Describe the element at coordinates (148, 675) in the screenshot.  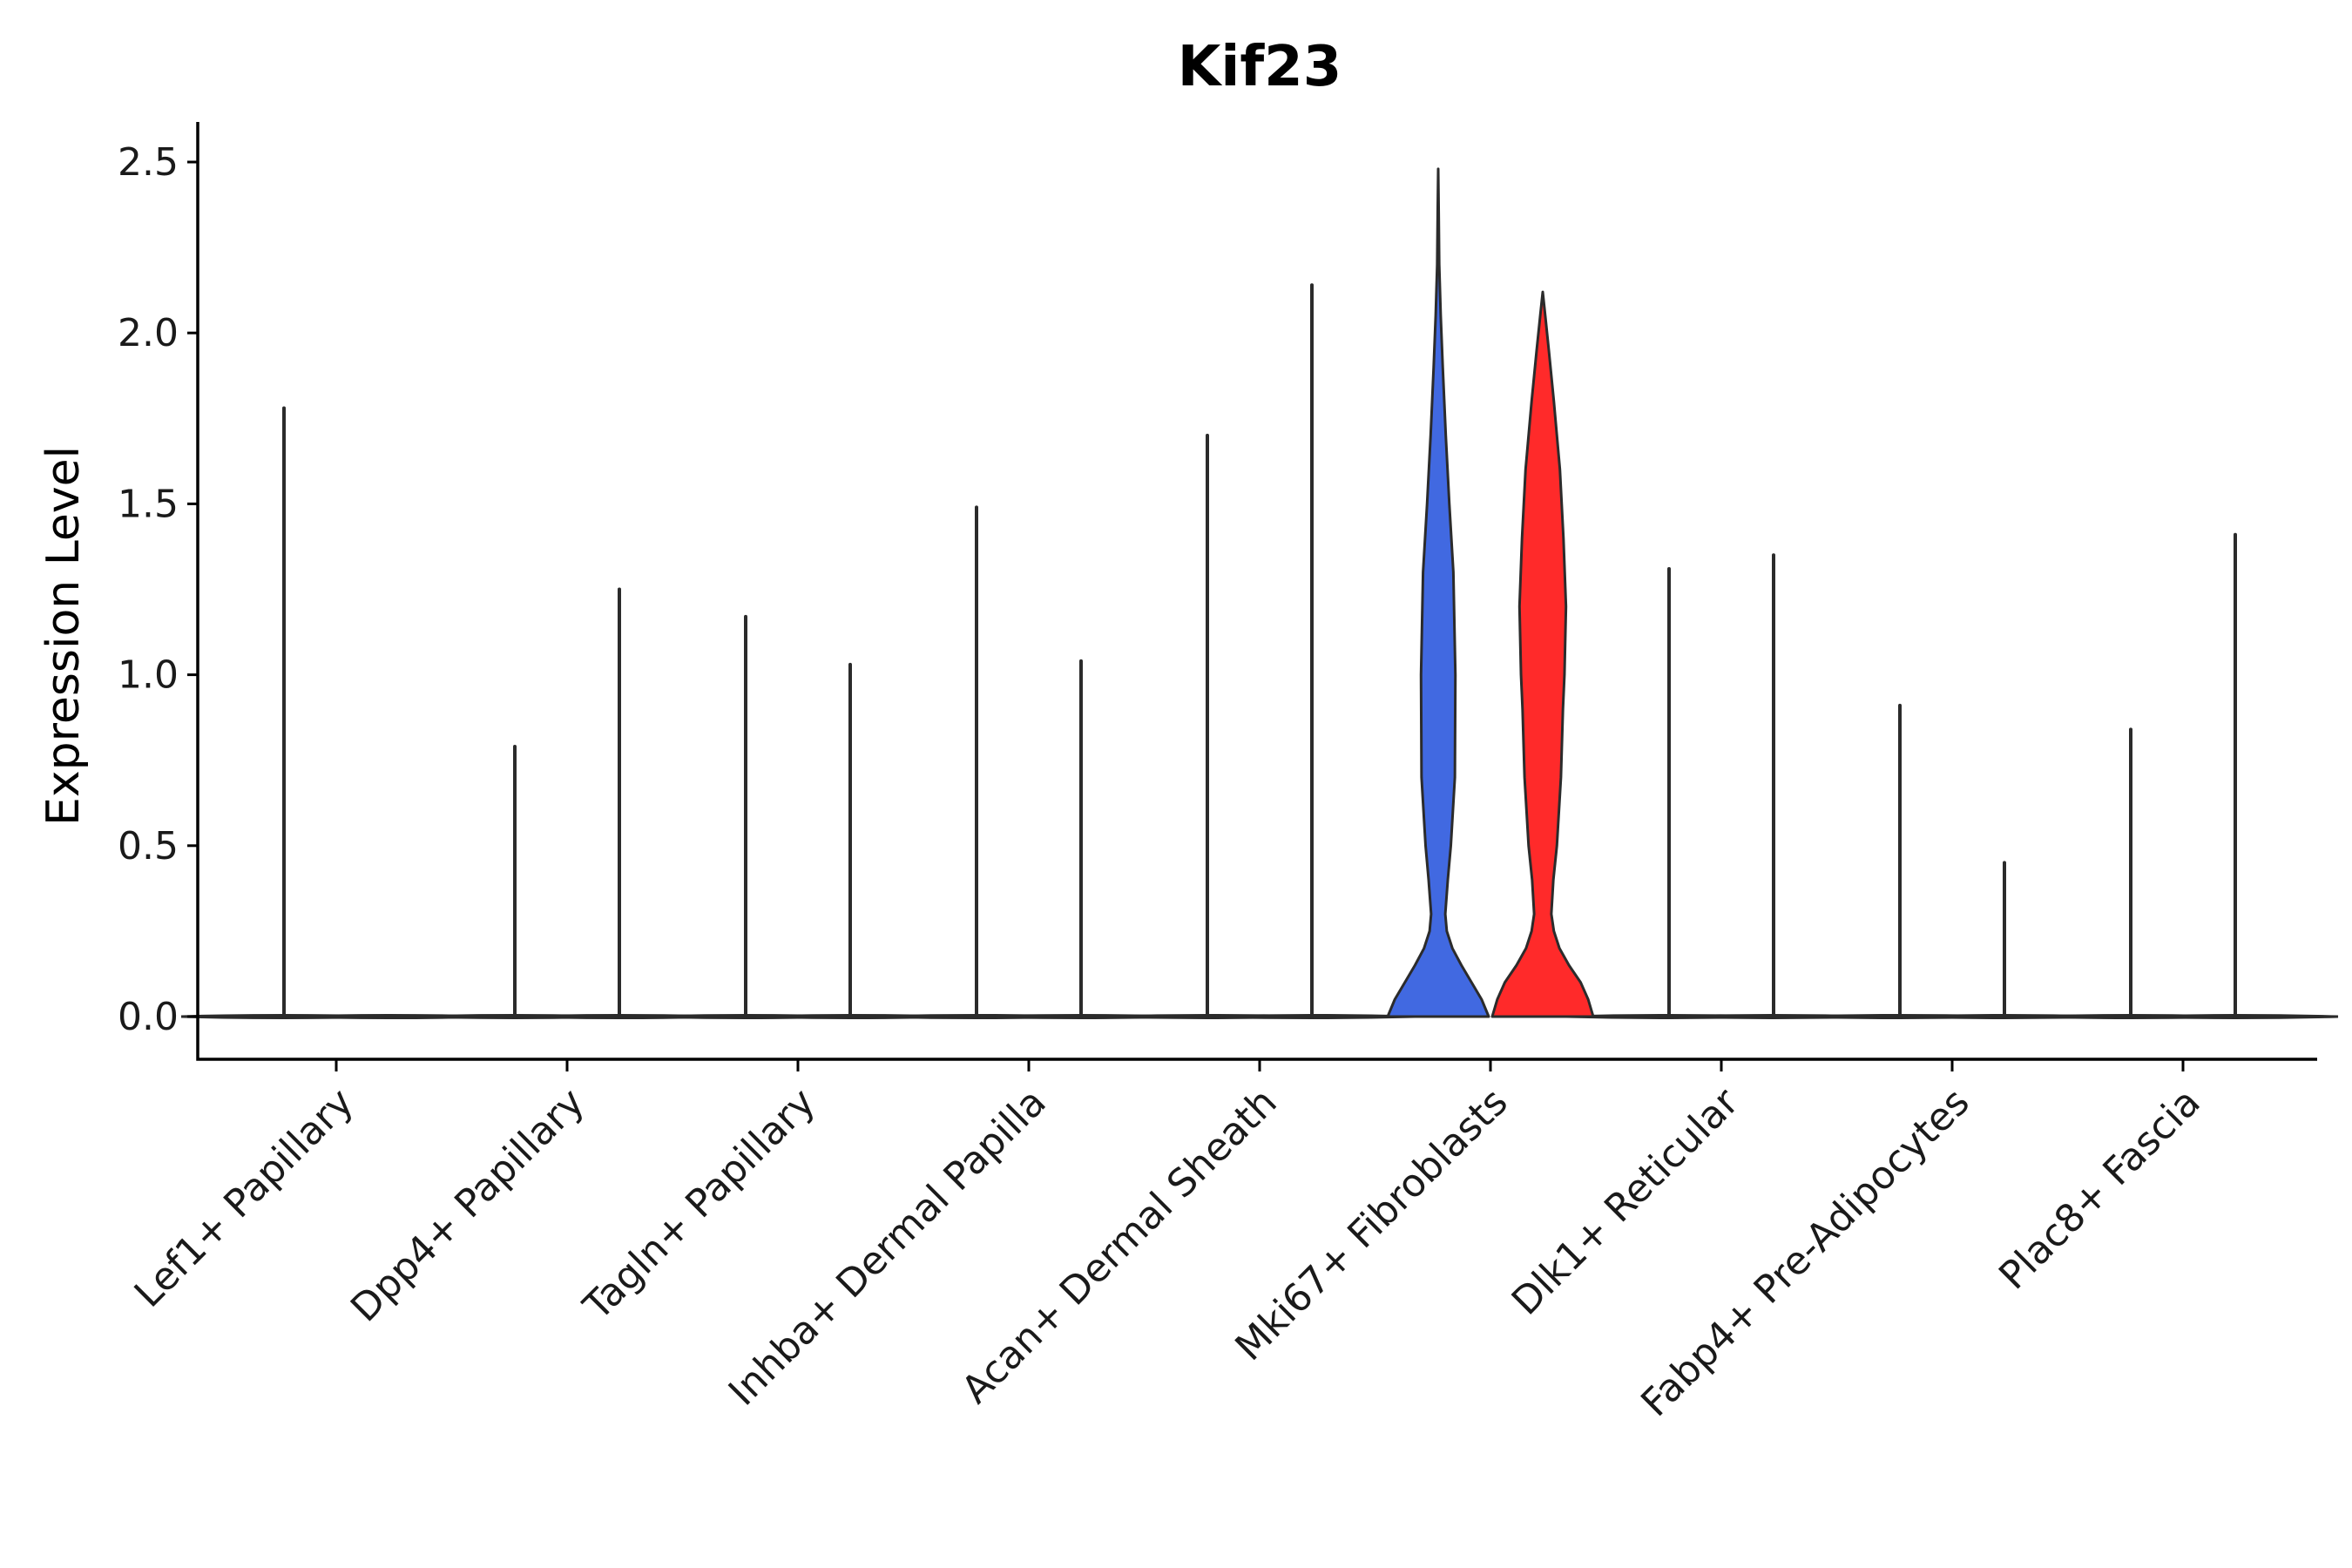
I see `y-tick-label: 1.0` at that location.